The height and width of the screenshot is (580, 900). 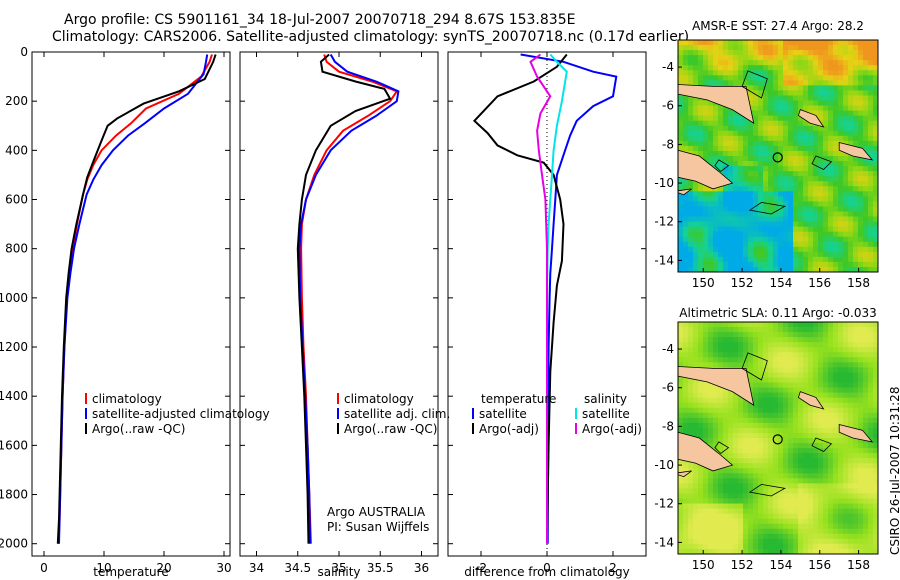 I want to click on temp-xtick-label: 10, so click(x=103, y=568).